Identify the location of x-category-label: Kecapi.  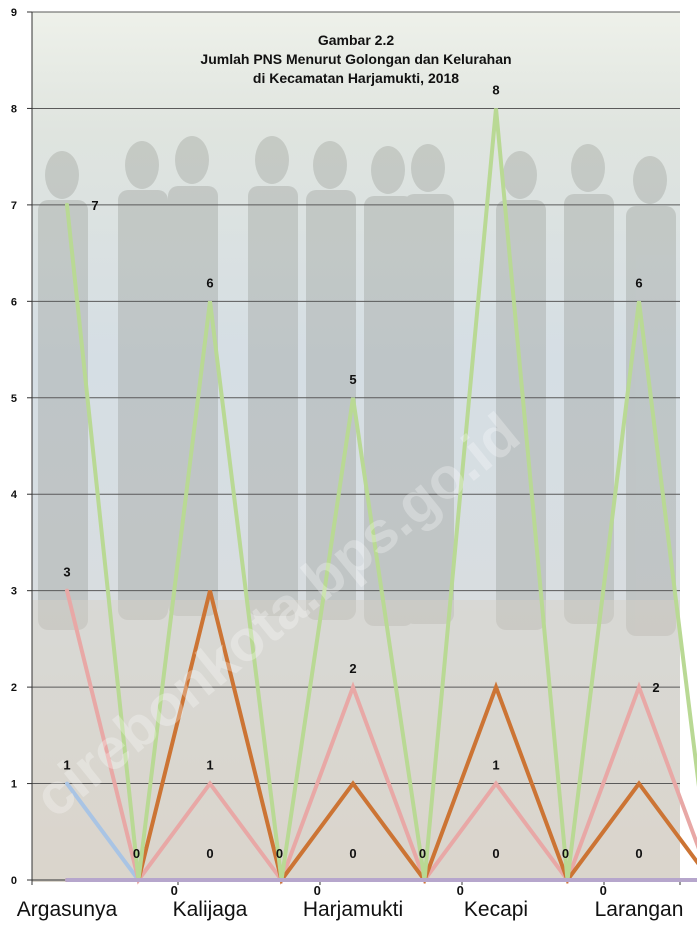
(496, 909).